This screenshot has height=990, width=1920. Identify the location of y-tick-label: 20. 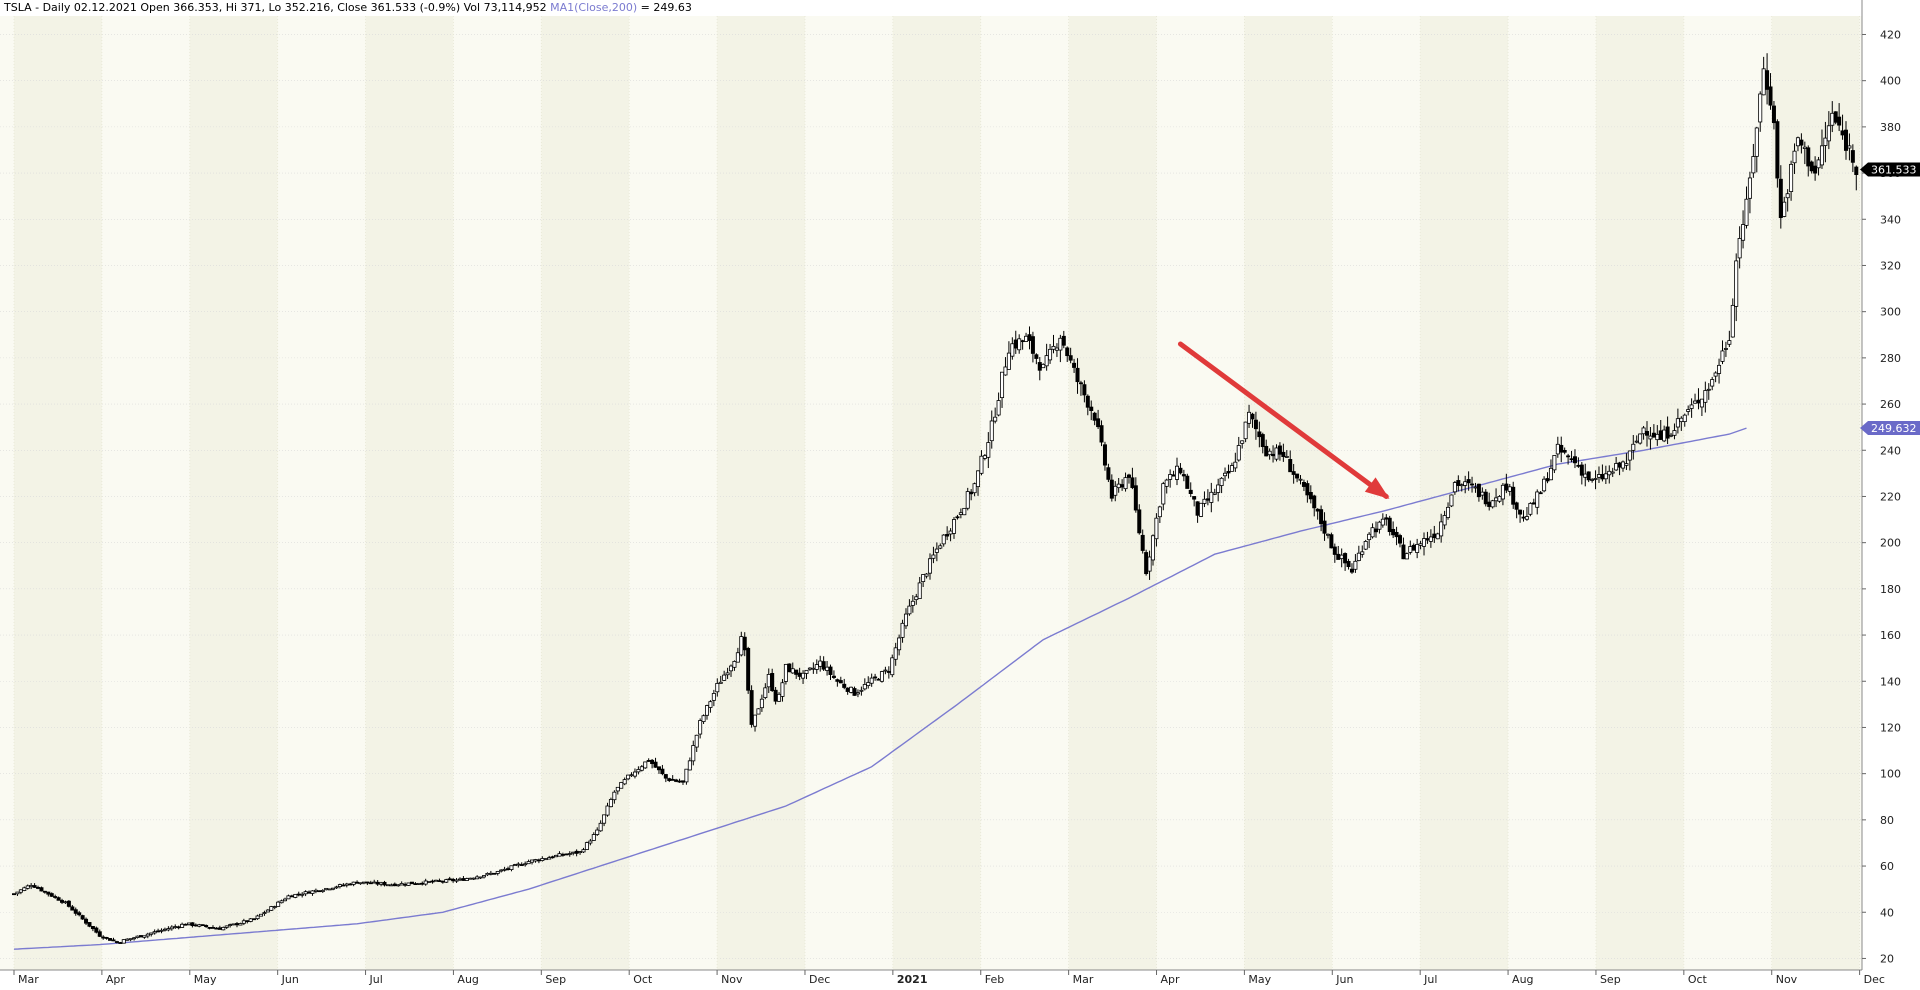
(1887, 958).